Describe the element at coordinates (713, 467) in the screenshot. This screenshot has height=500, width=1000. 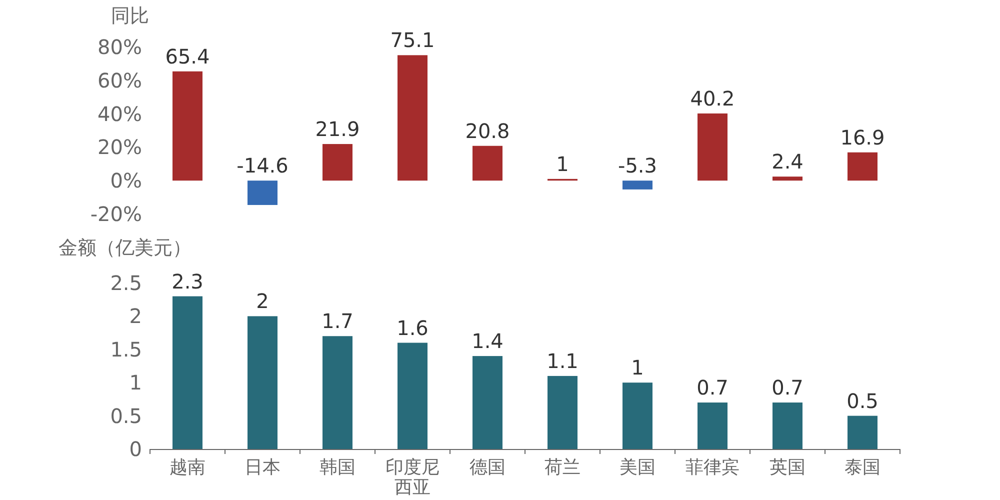
I see `x-tick-label: 菲律宾` at that location.